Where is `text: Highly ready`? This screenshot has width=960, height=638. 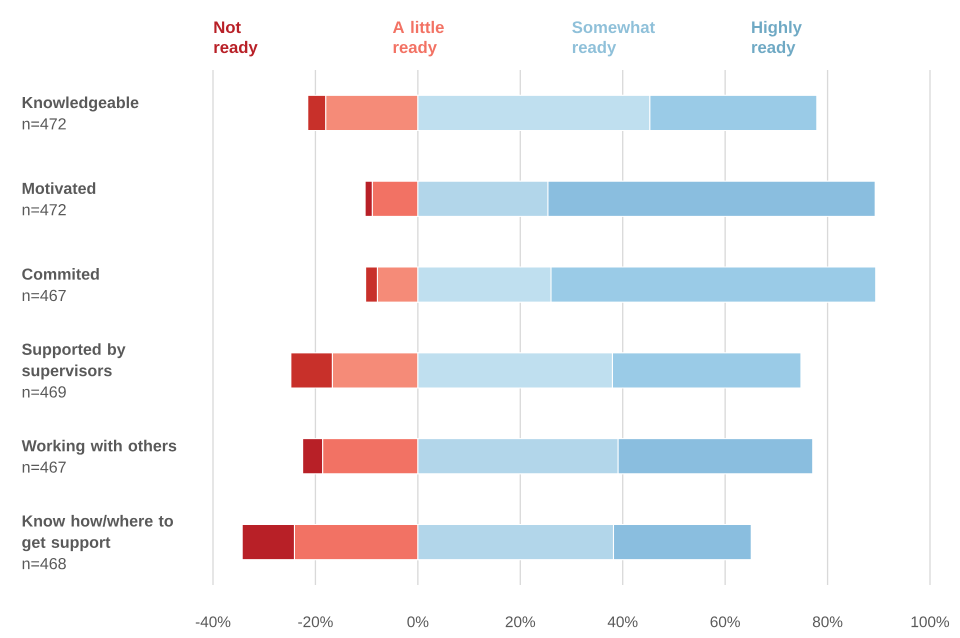 text: Highly ready is located at coordinates (777, 38).